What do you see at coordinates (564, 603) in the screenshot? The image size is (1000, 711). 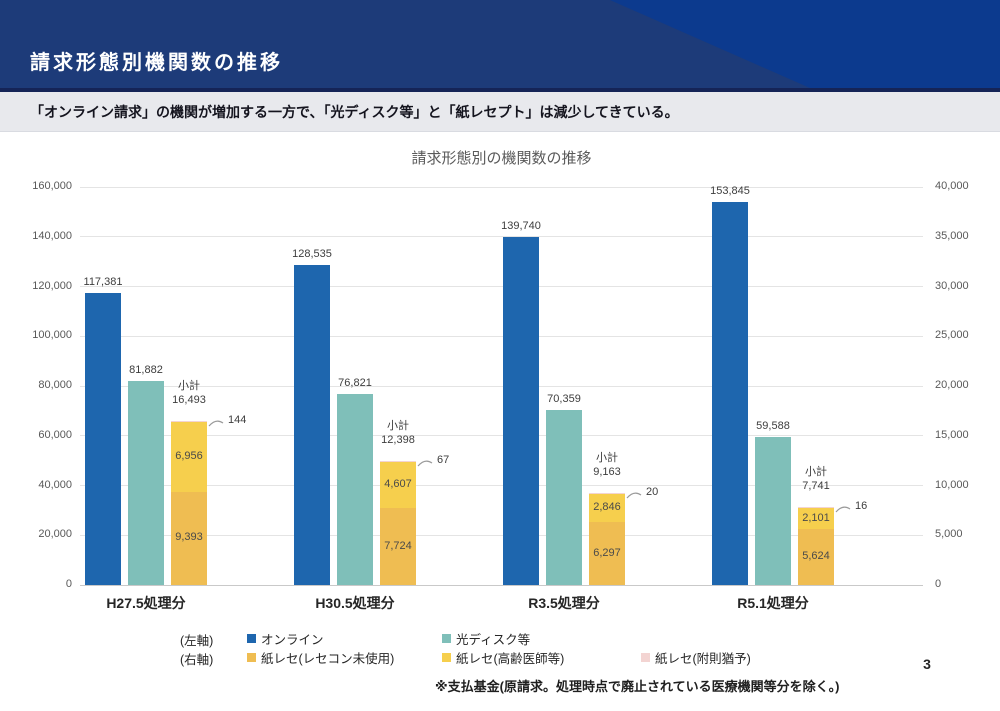 I see `category-label-2: R3.5処理分` at bounding box center [564, 603].